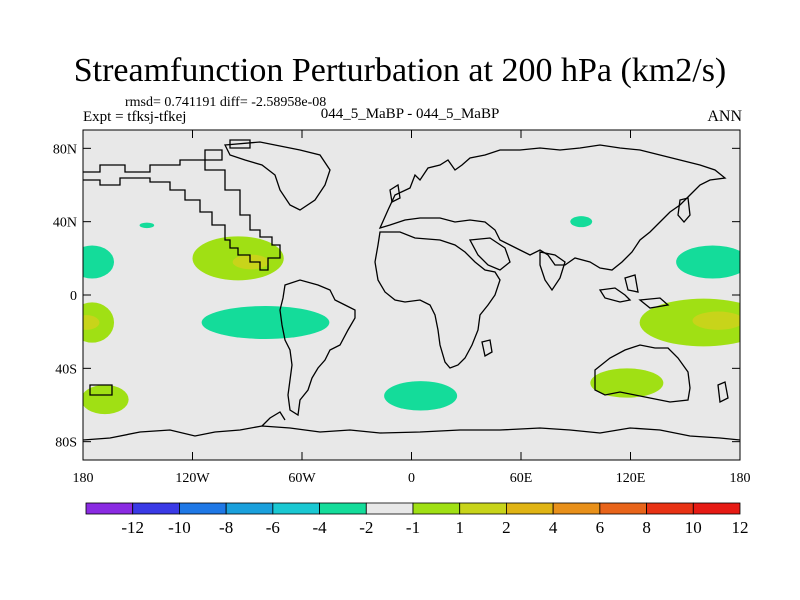  What do you see at coordinates (101, 390) in the screenshot?
I see `coastline-south-pacific-island` at bounding box center [101, 390].